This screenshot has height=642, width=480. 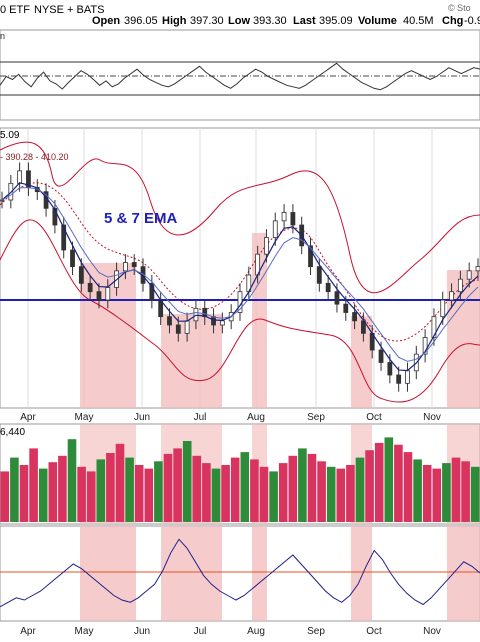 I want to click on volume-panel-label: 6,440, so click(x=12, y=432).